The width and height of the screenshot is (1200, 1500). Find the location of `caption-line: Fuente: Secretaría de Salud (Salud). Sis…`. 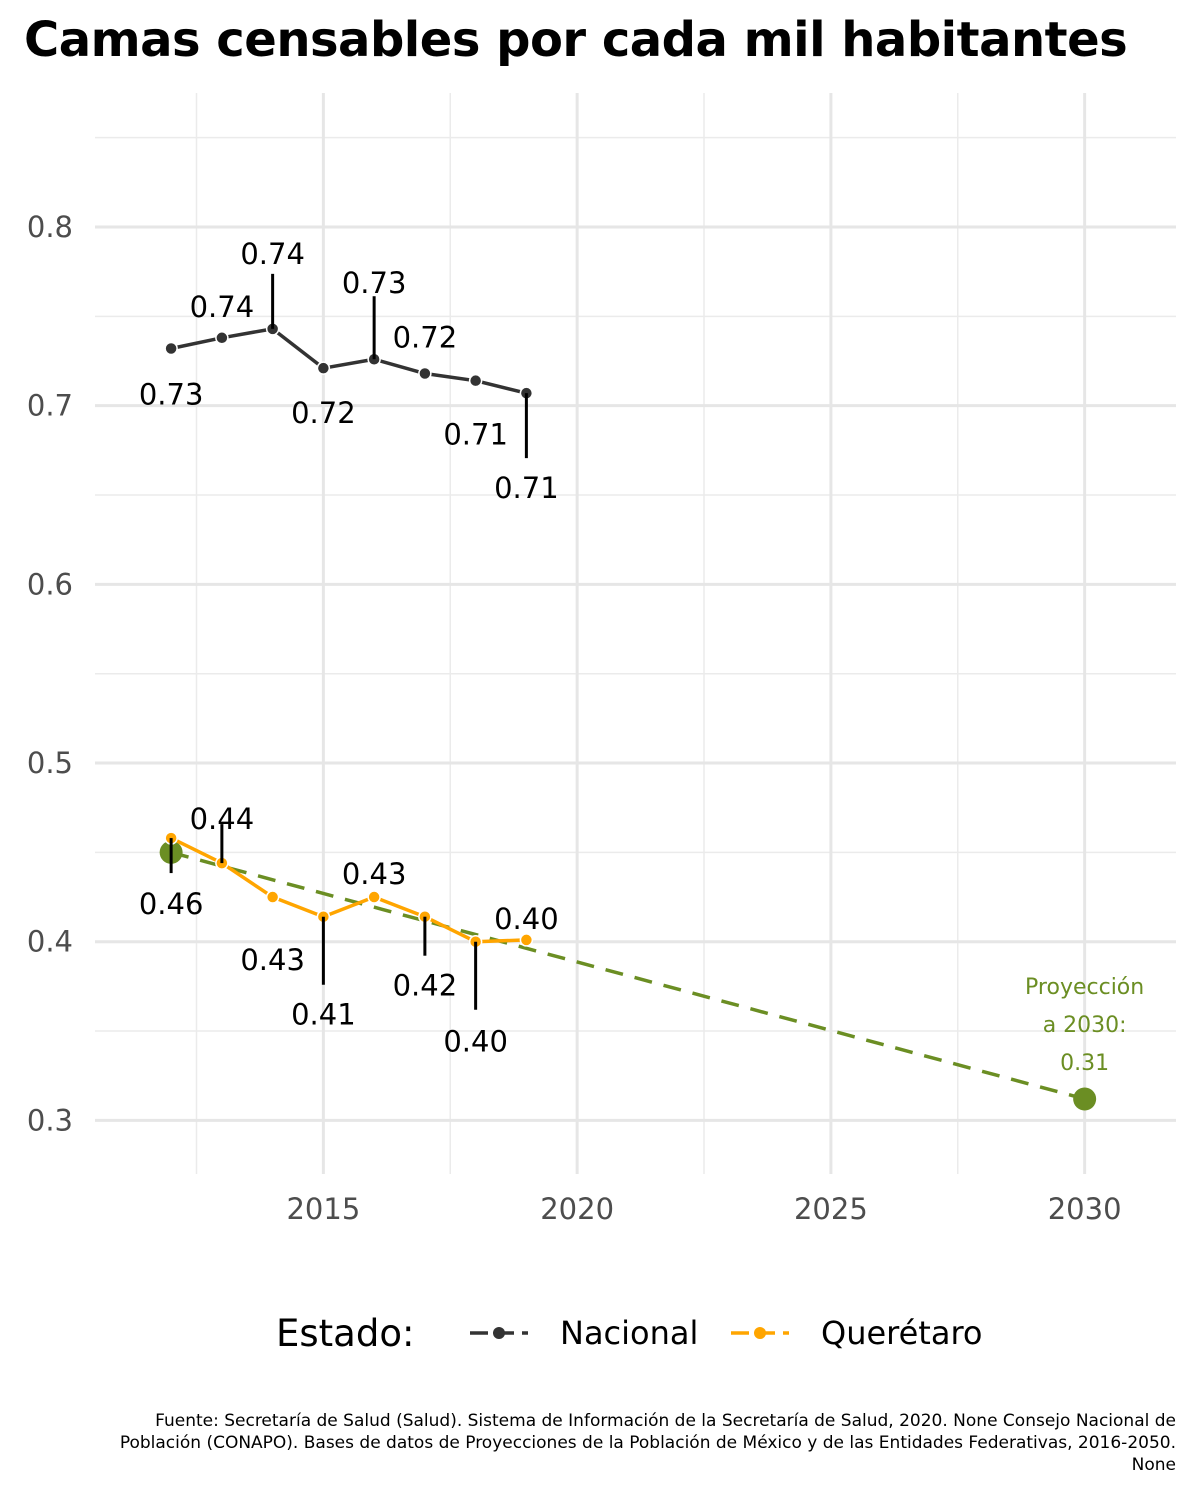

caption-line: Fuente: Secretaría de Salud (Salud). Sis… is located at coordinates (665, 1421).